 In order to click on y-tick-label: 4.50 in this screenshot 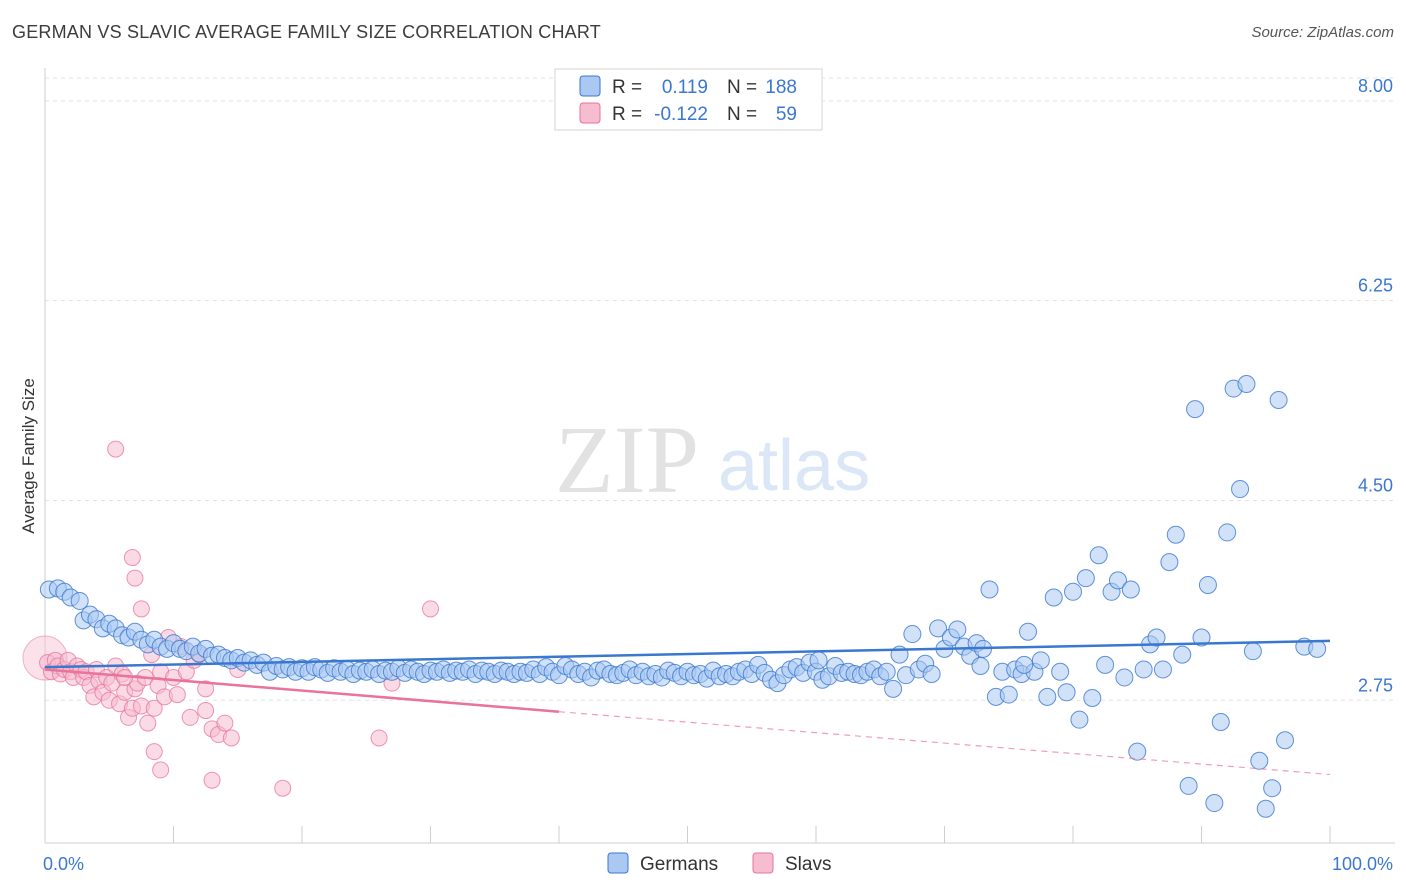, I will do `click(1375, 485)`.